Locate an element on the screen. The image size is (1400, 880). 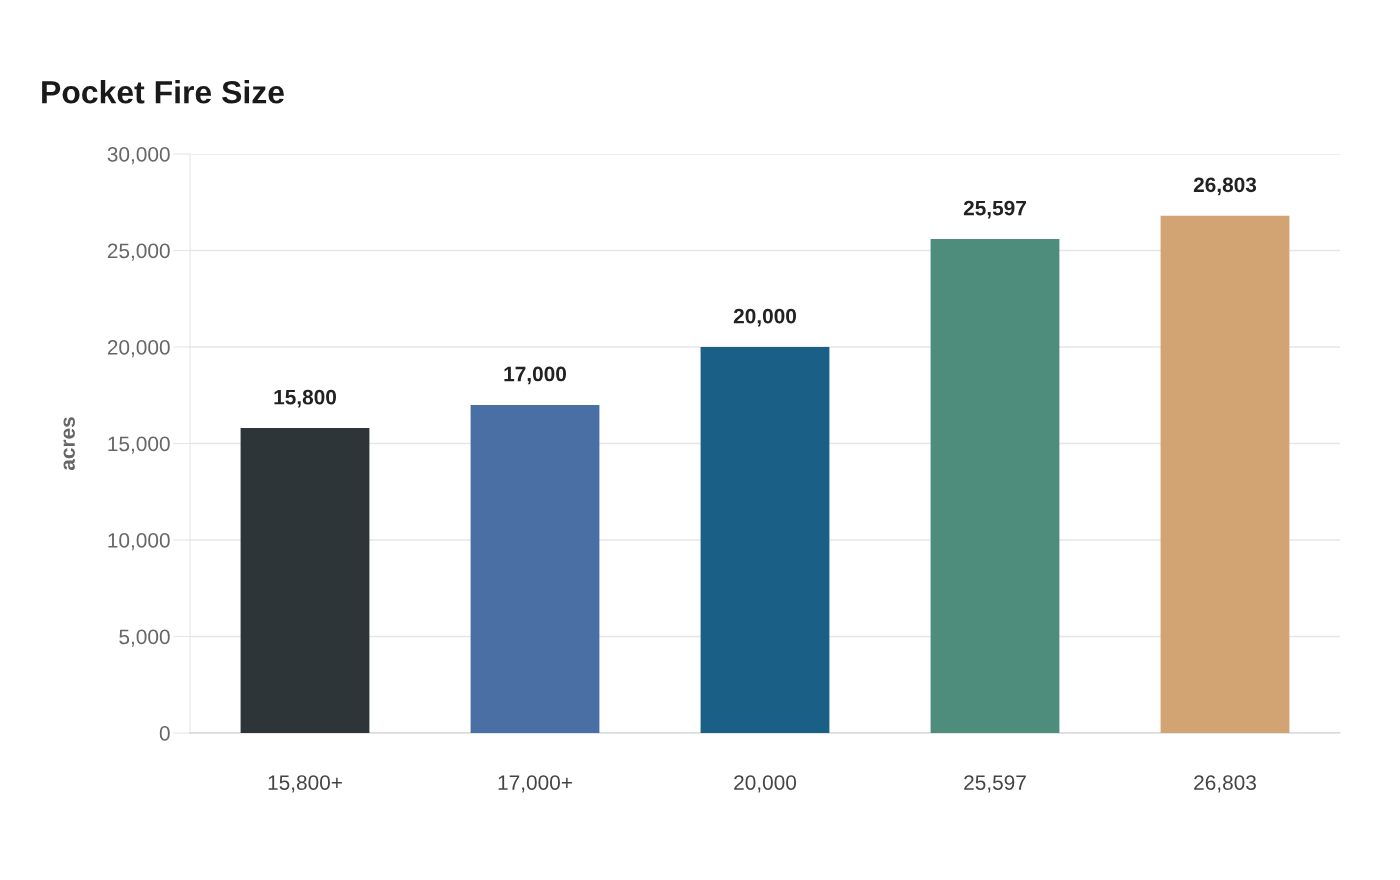
x-tick-label: 15,800+ is located at coordinates (305, 784).